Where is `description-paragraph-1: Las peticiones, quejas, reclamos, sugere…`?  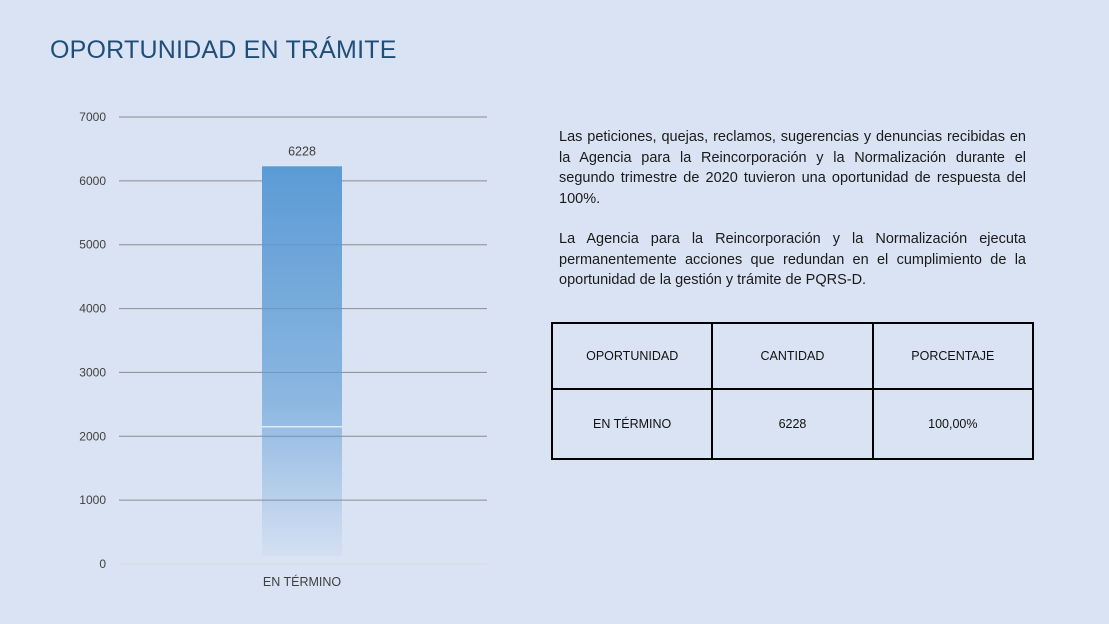 description-paragraph-1: Las peticiones, quejas, reclamos, sugere… is located at coordinates (792, 168).